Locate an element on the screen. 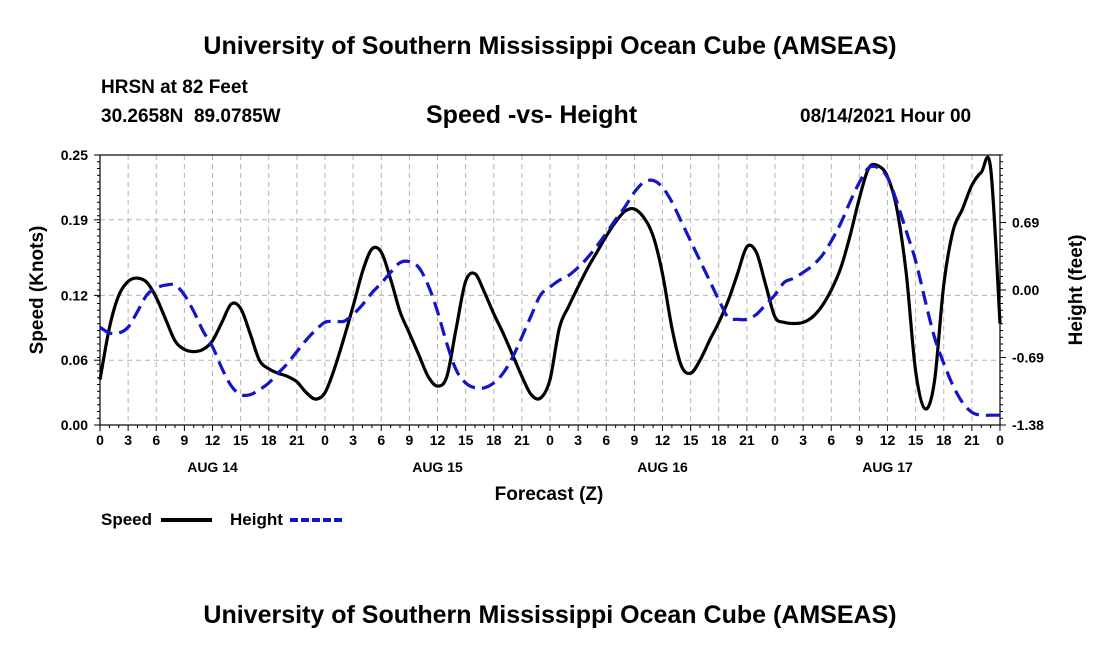 The image size is (1100, 650). date-label: AUG 16 is located at coordinates (662, 467).